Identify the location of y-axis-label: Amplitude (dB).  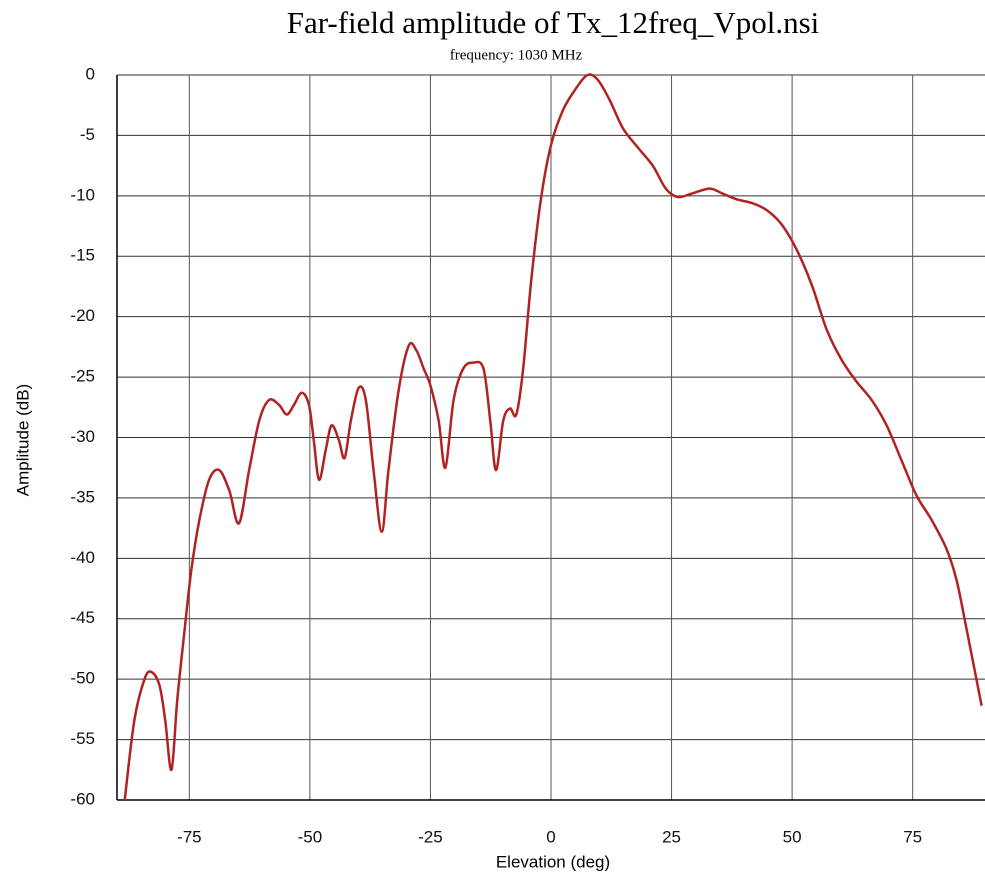
(22, 440).